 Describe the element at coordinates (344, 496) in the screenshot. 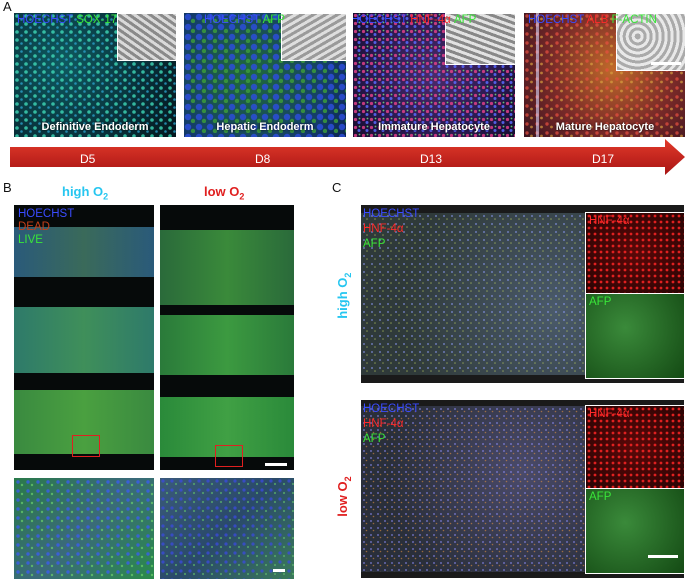

I see `low-o2-side-label: low O2` at that location.